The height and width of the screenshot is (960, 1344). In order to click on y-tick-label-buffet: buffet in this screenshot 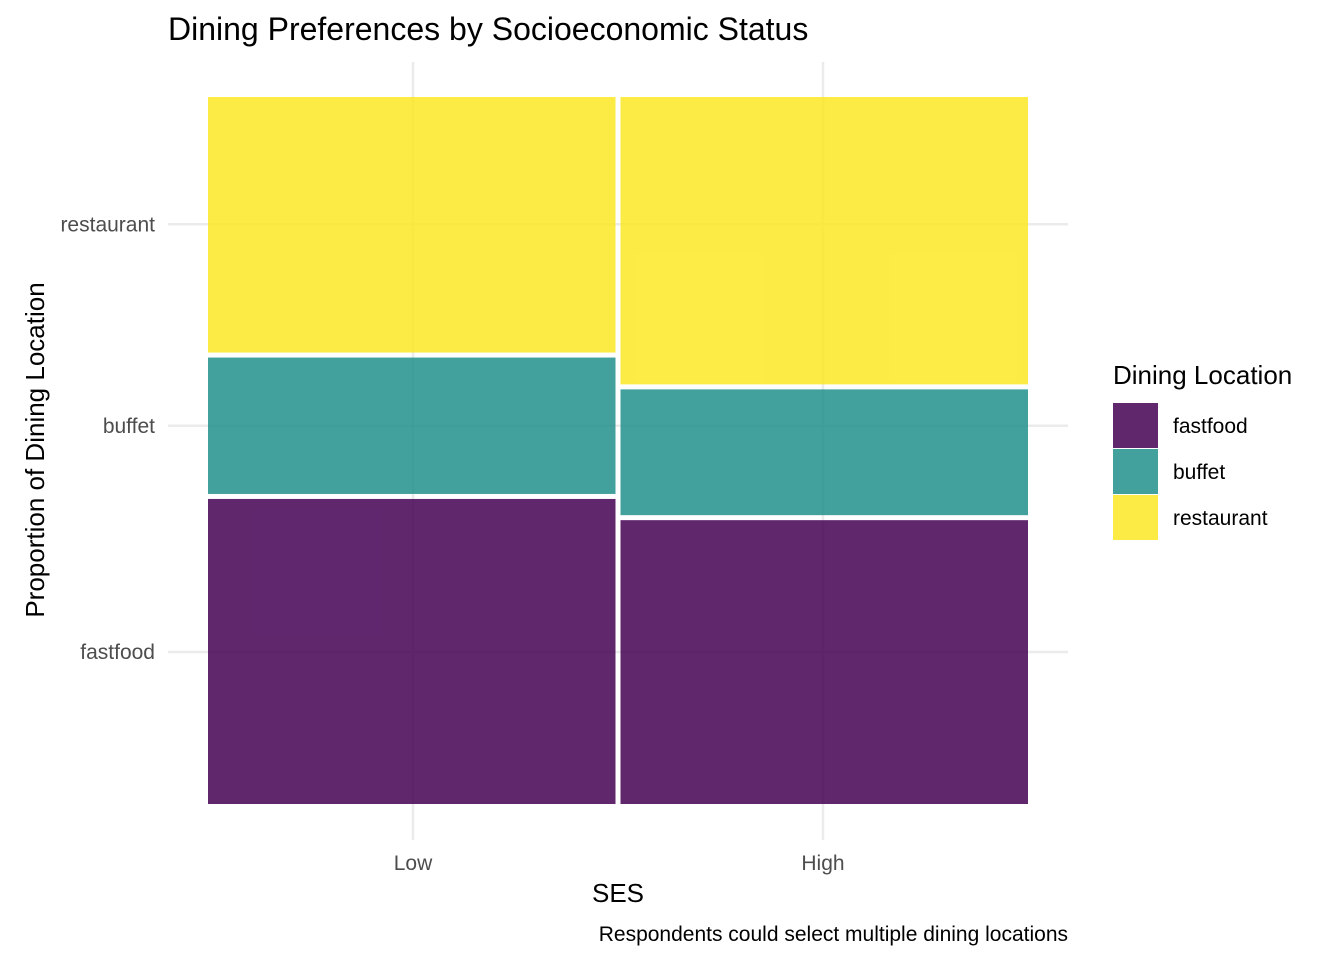, I will do `click(129, 426)`.